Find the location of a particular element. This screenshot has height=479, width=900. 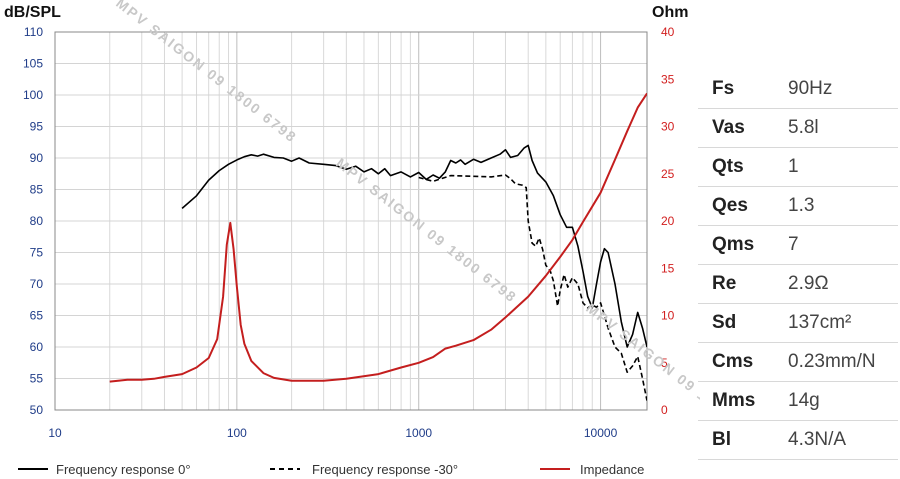

spec-value: 5.8l is located at coordinates (841, 128).